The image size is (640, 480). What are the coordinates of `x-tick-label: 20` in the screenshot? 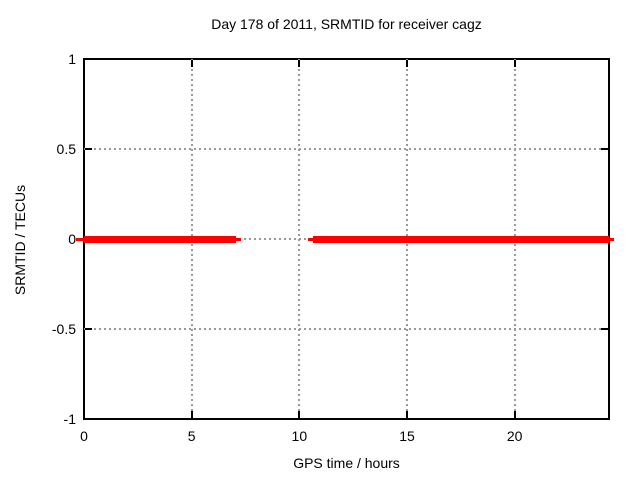 It's located at (514, 436).